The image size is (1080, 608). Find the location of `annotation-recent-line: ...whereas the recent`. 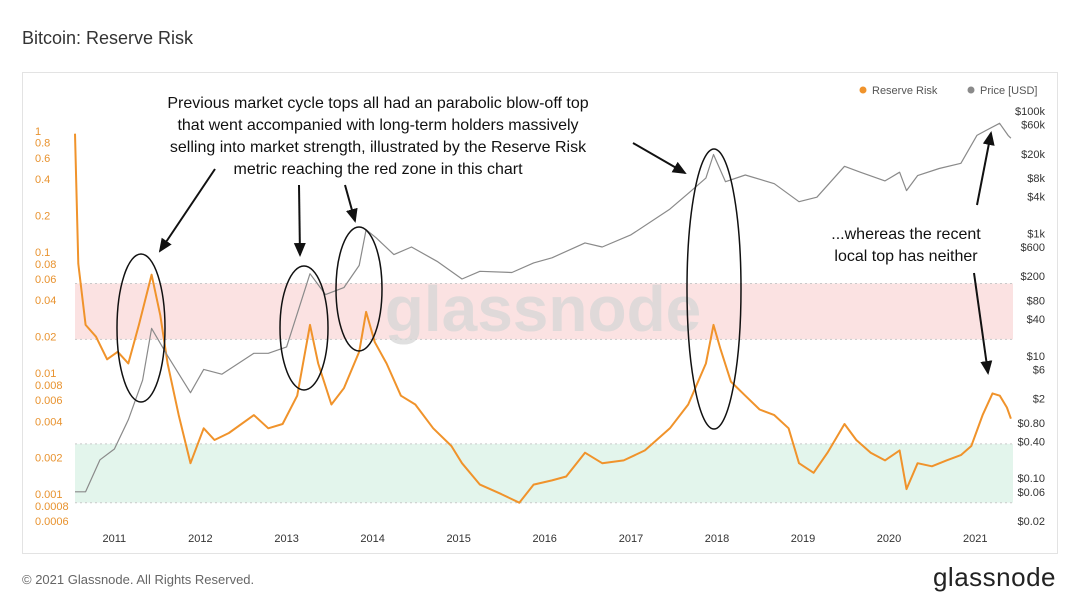

annotation-recent-line: ...whereas the recent is located at coordinates (906, 234).